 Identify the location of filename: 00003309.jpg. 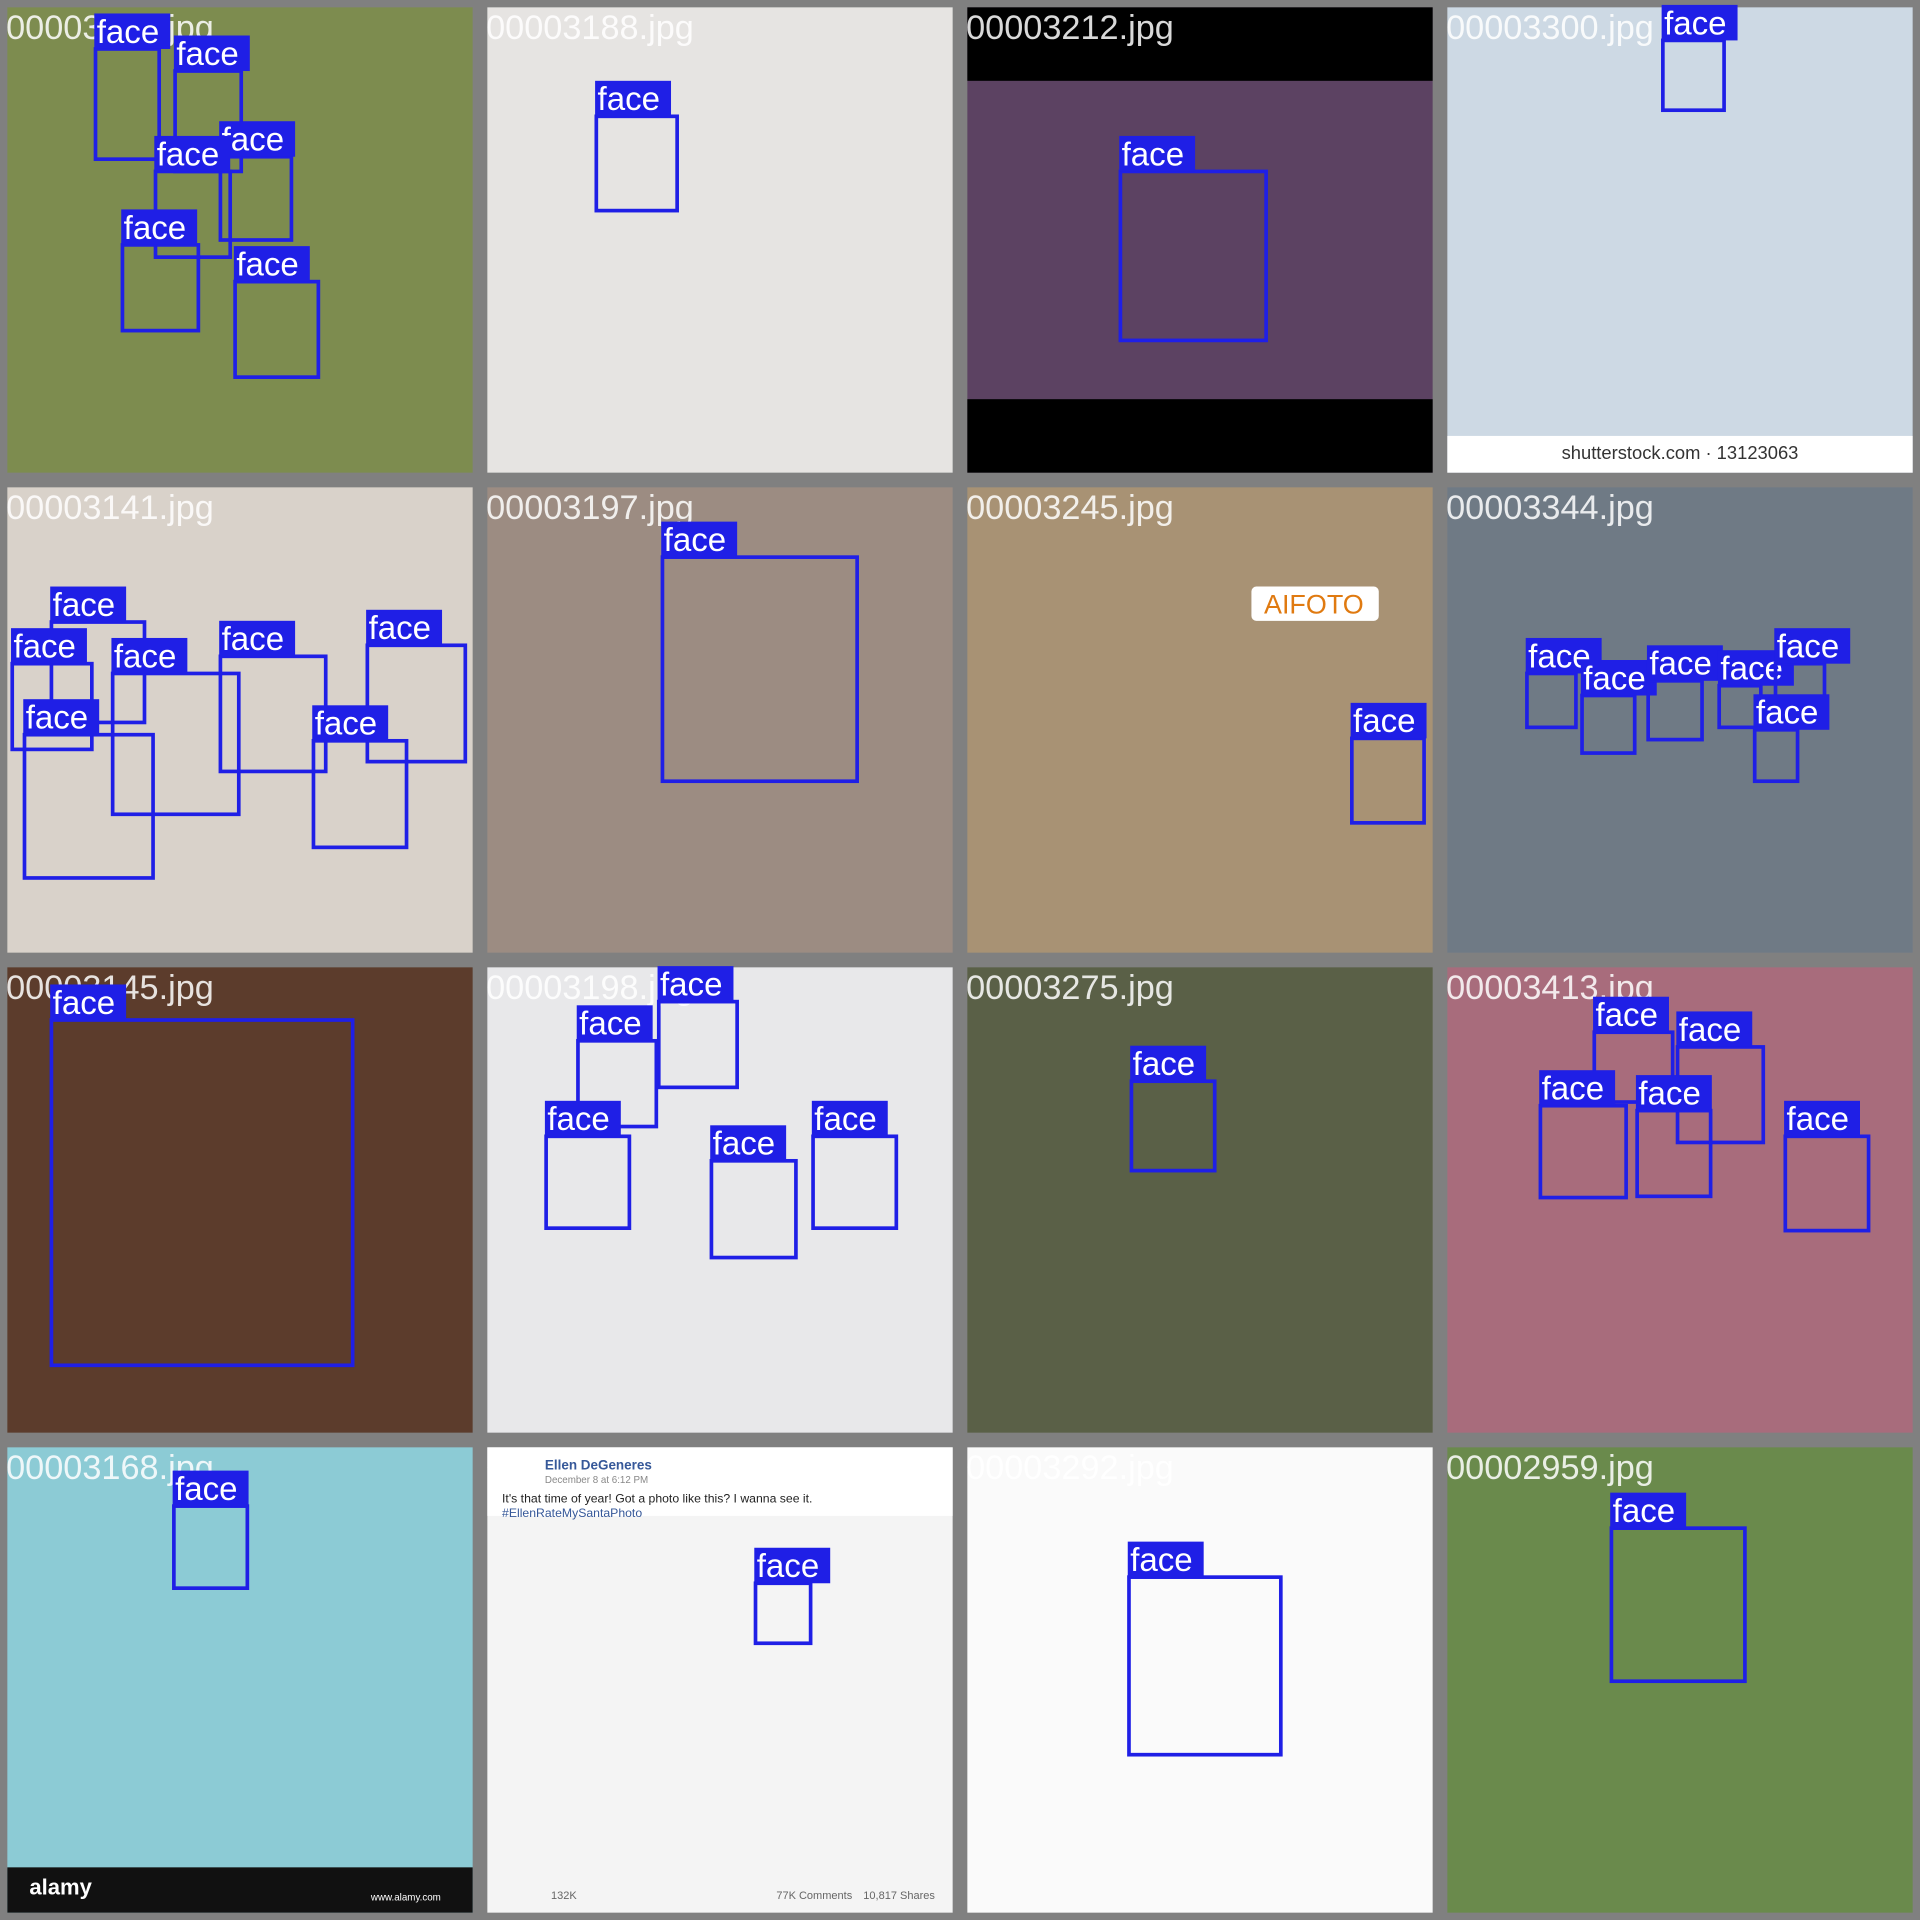
(590, 1468).